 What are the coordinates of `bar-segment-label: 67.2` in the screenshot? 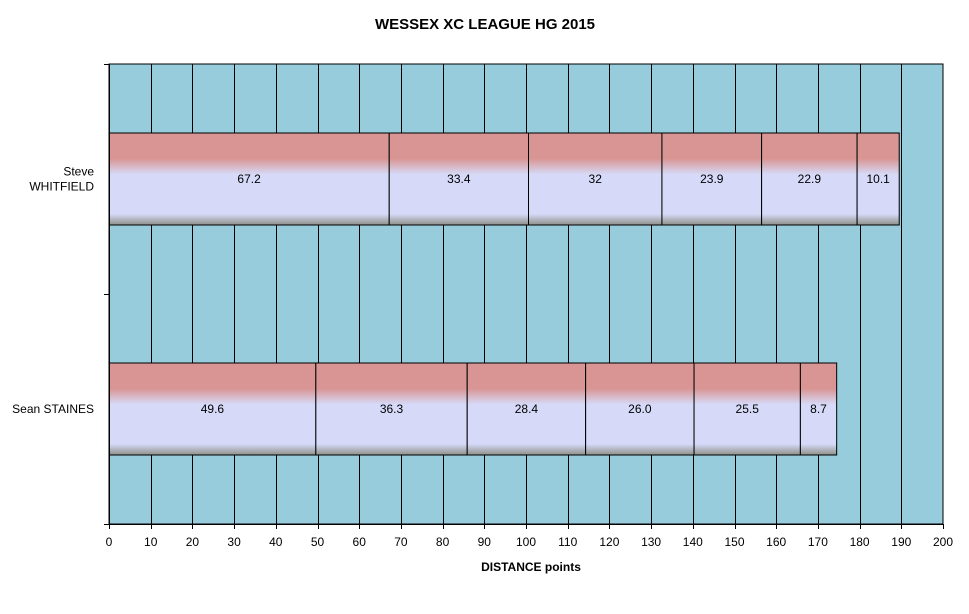 It's located at (249, 179).